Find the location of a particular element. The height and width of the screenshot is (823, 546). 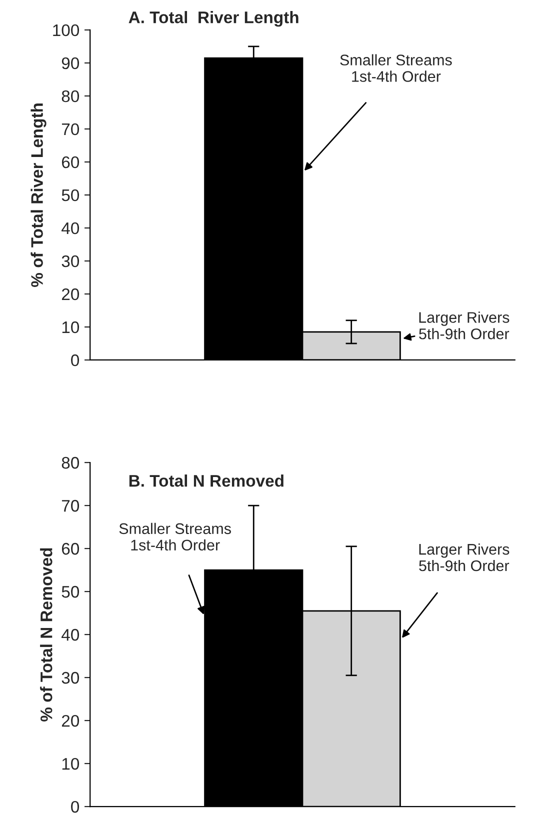

text: B. Total N Removed is located at coordinates (206, 480).